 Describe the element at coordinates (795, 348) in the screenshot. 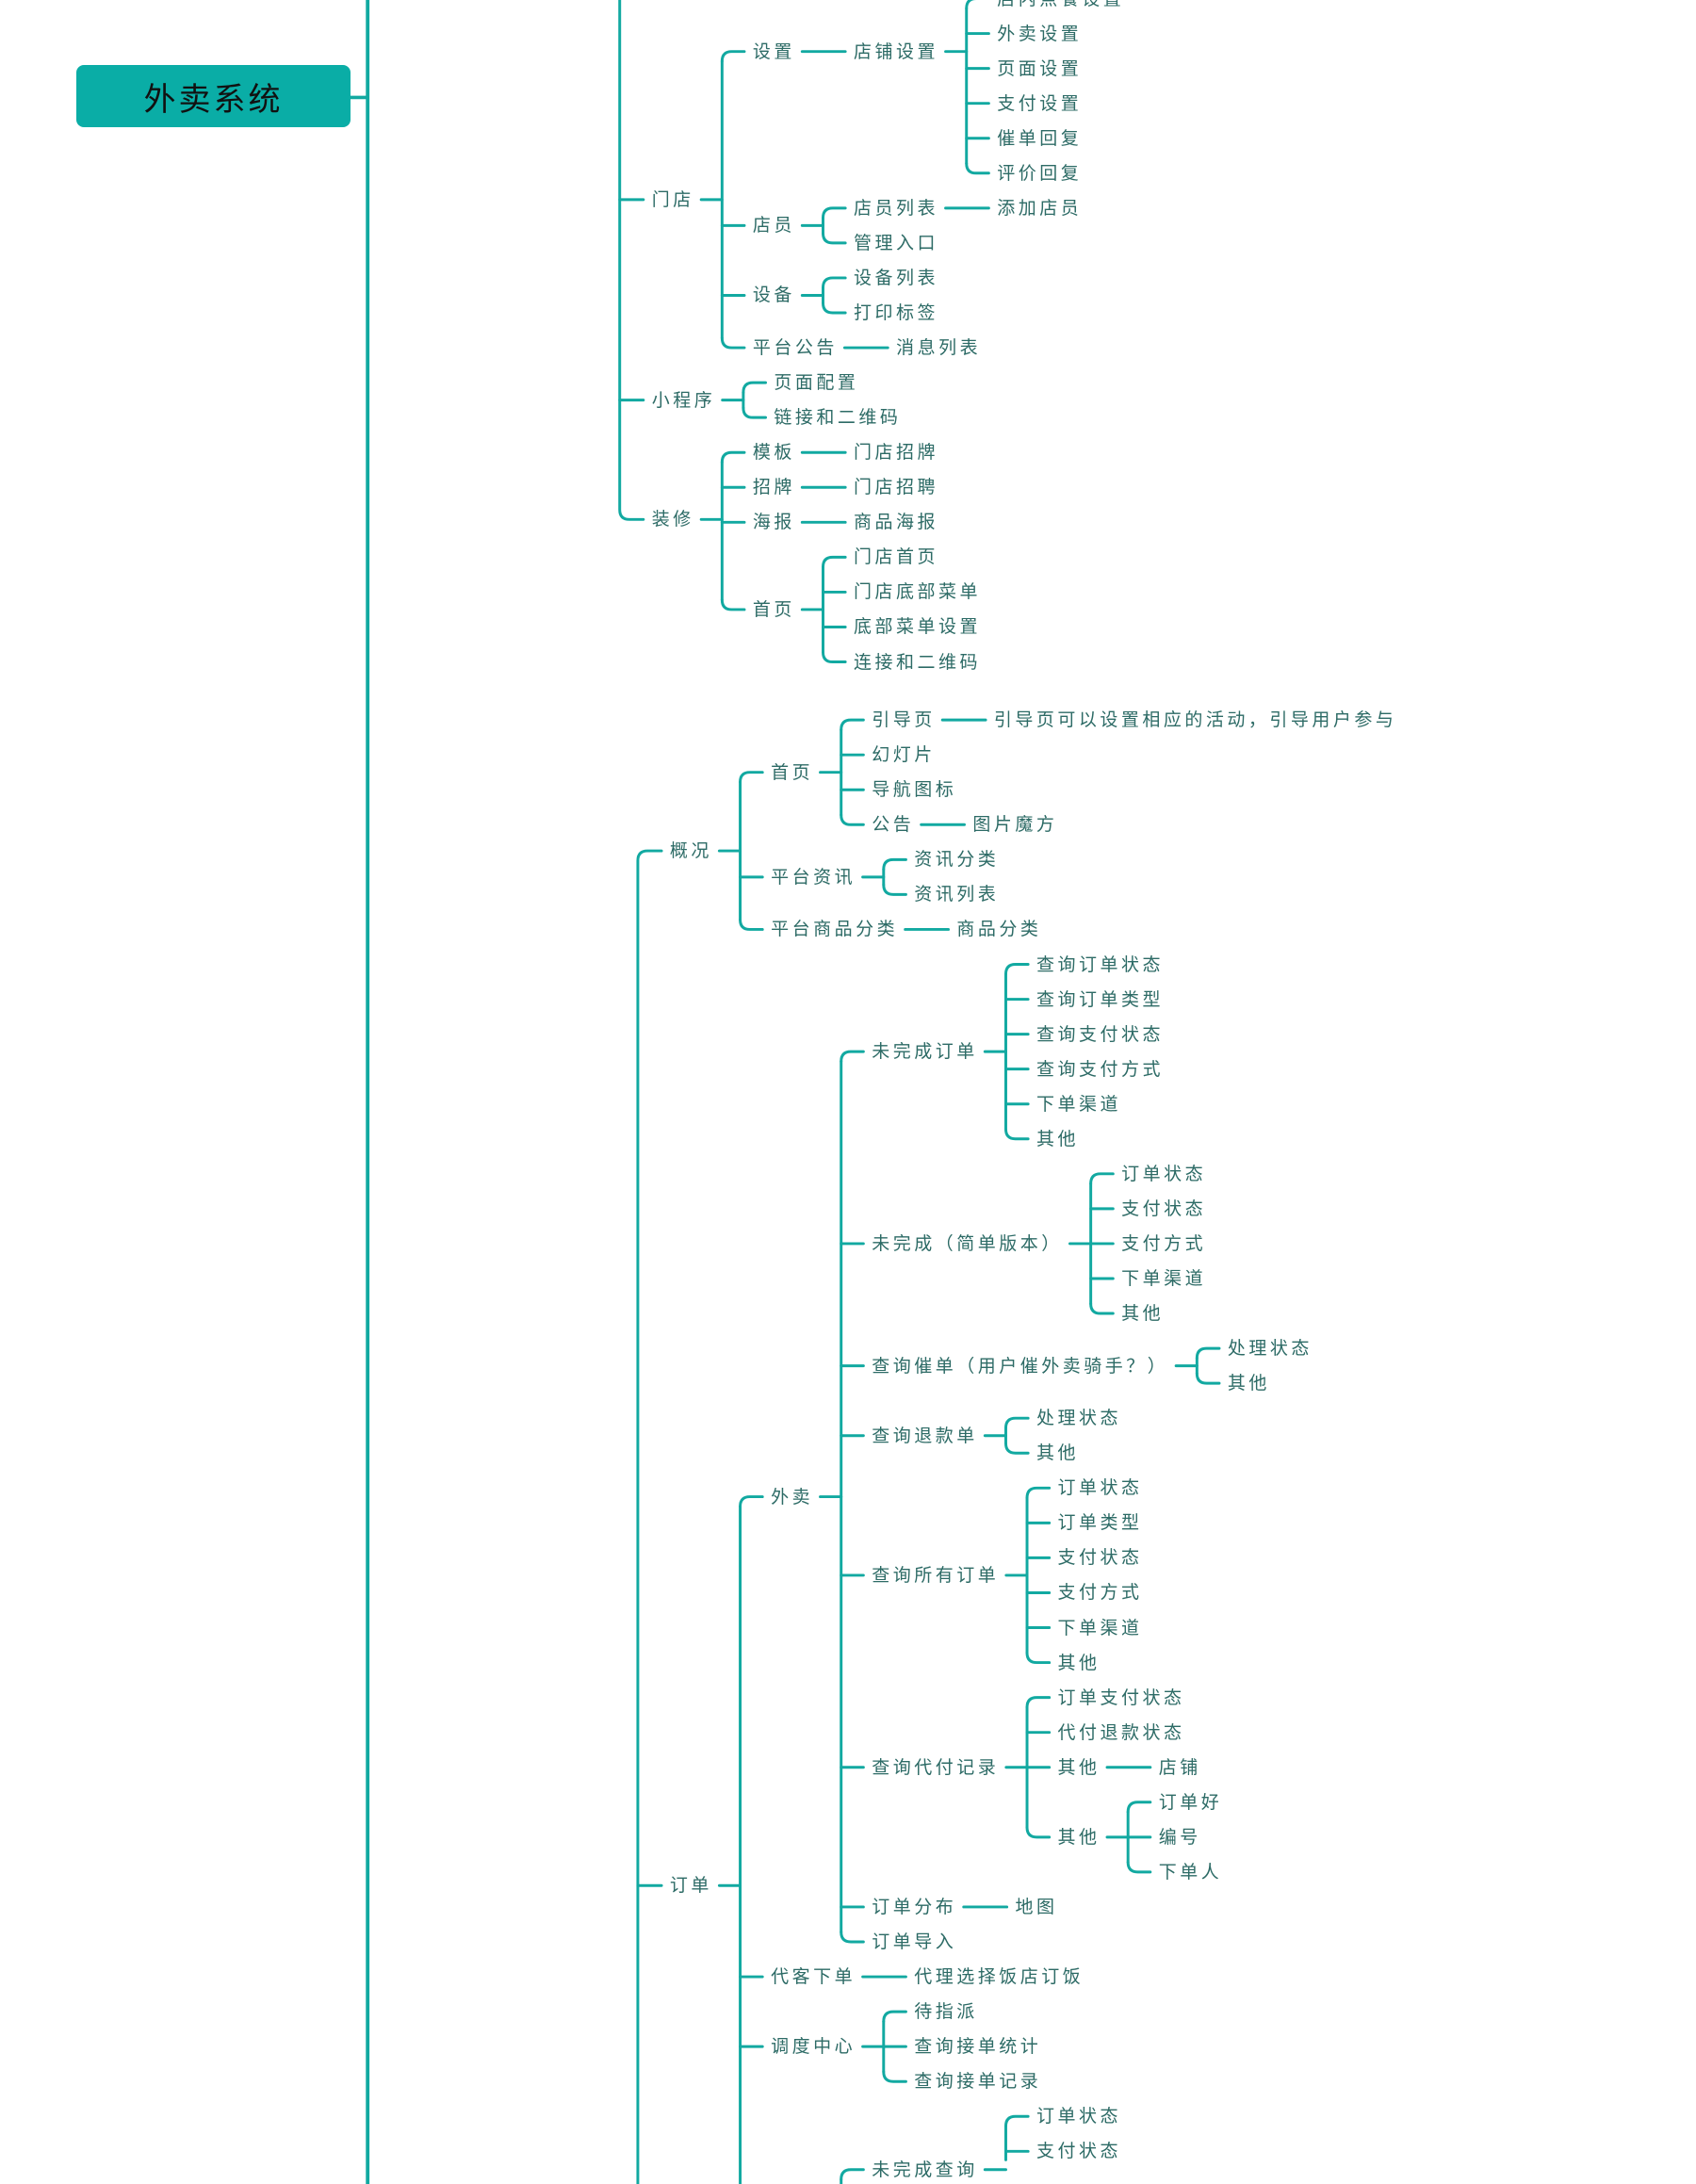

I see `topic-node: 平台公告` at that location.